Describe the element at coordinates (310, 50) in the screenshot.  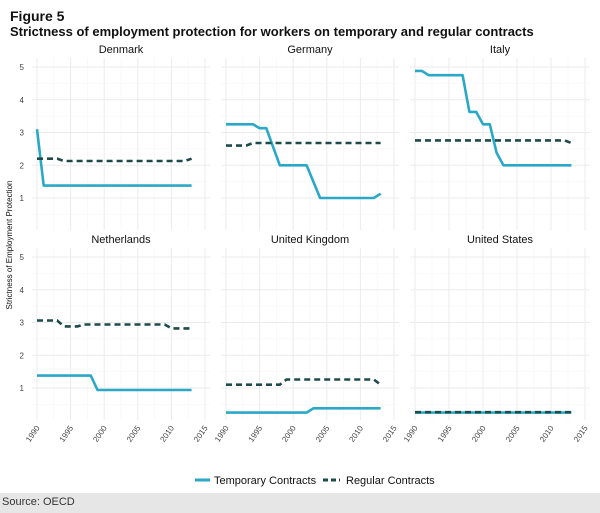
I see `panel-title-germany: Germany` at that location.